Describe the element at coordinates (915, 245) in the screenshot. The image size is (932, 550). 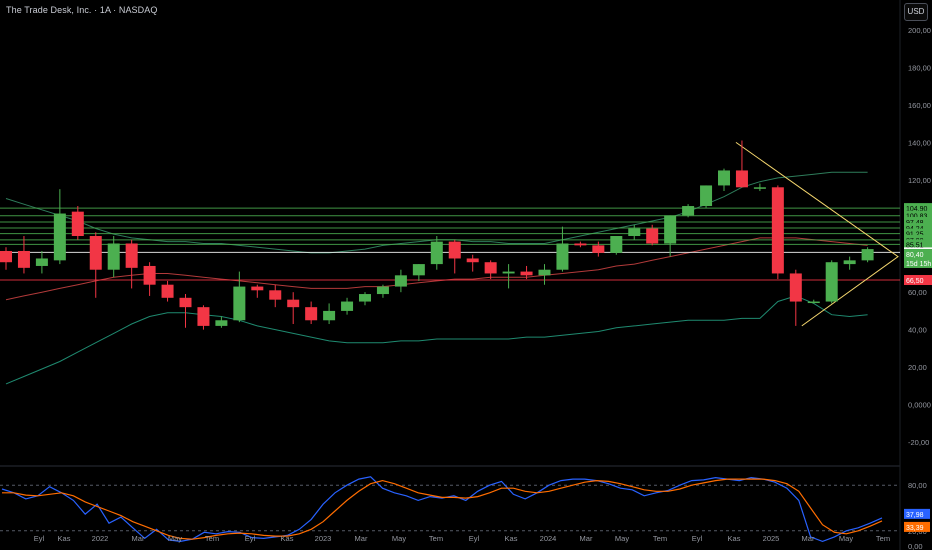
I see `level-axis-label: 85,51` at that location.